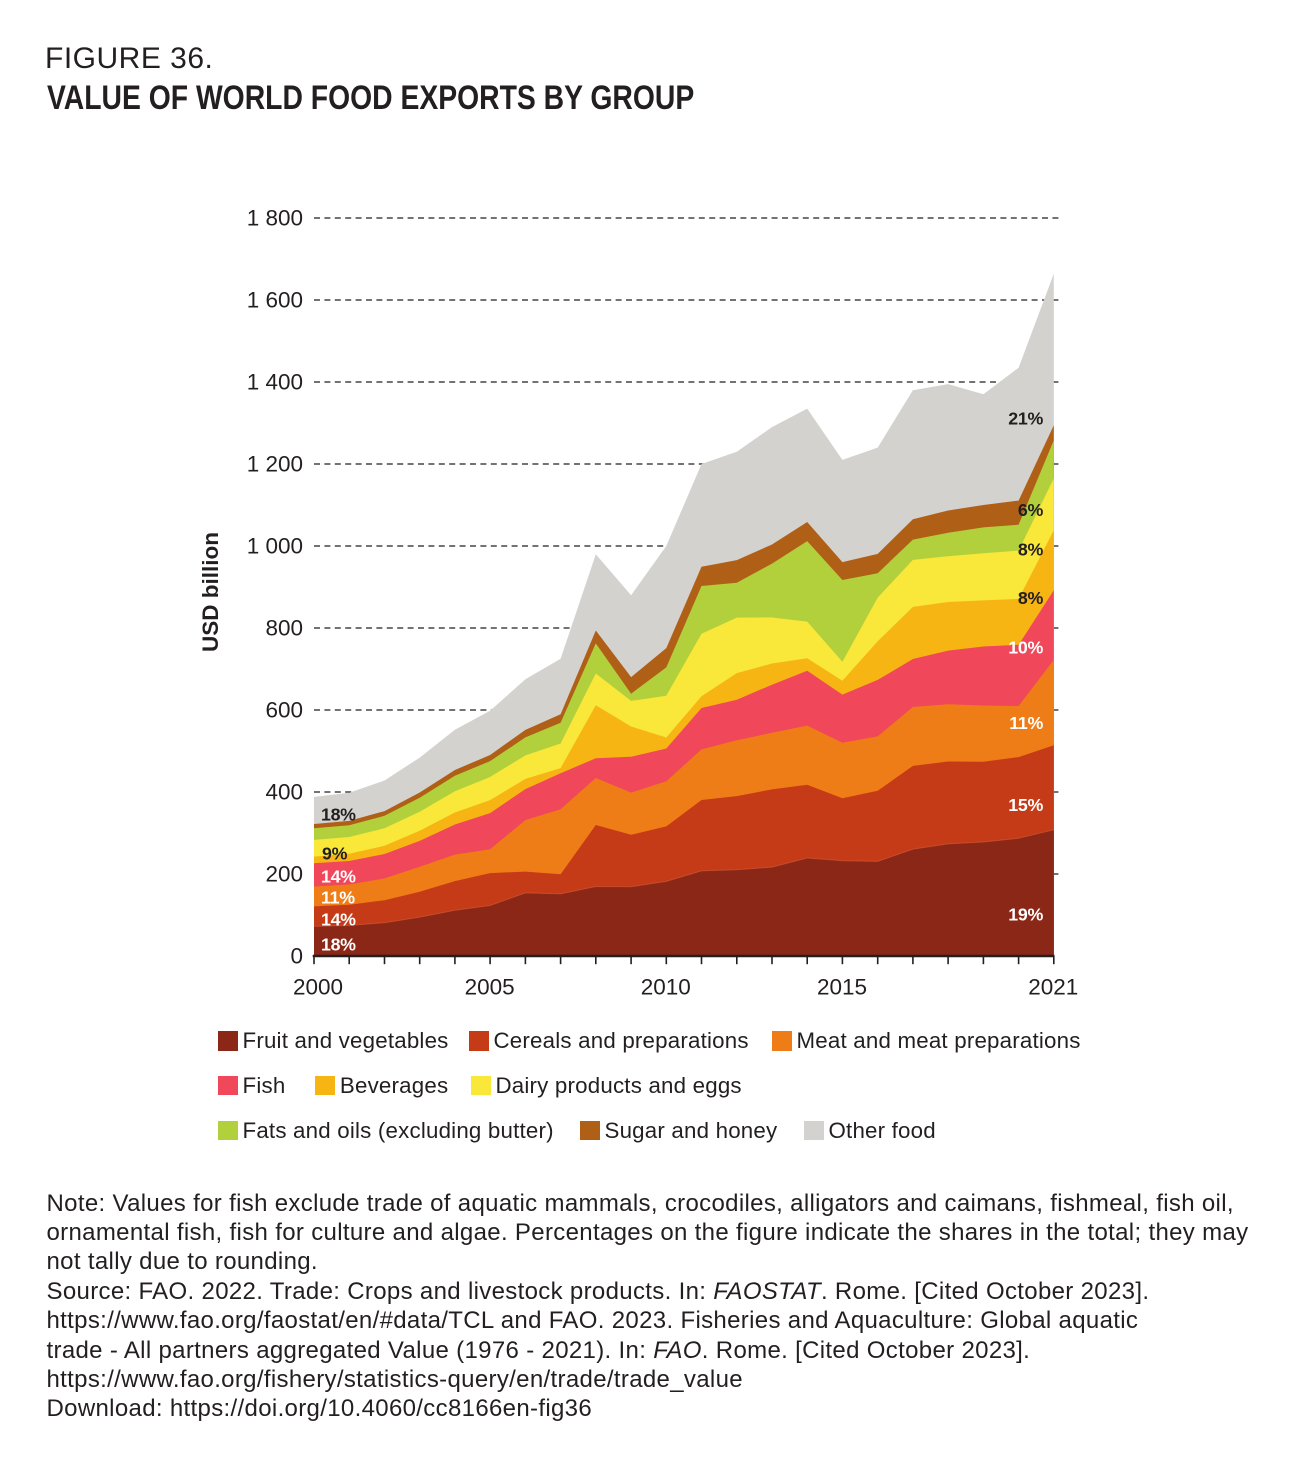  What do you see at coordinates (275, 382) in the screenshot?
I see `svg-text: 1 400` at bounding box center [275, 382].